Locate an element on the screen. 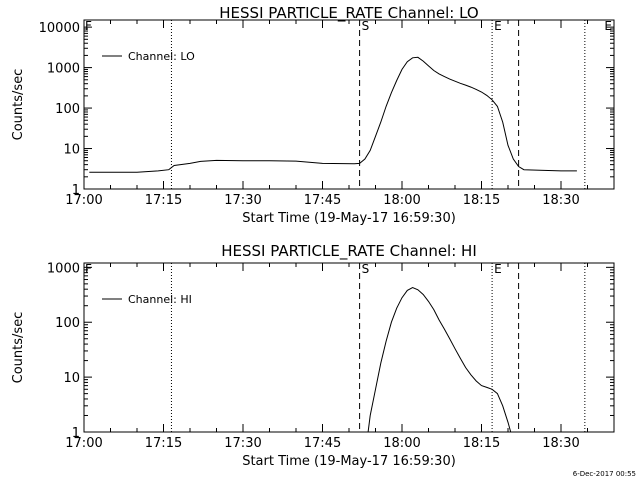 Image resolution: width=640 pixels, height=484 pixels. timestamp-stamp: 6-Dec-2017 00:55 is located at coordinates (604, 474).